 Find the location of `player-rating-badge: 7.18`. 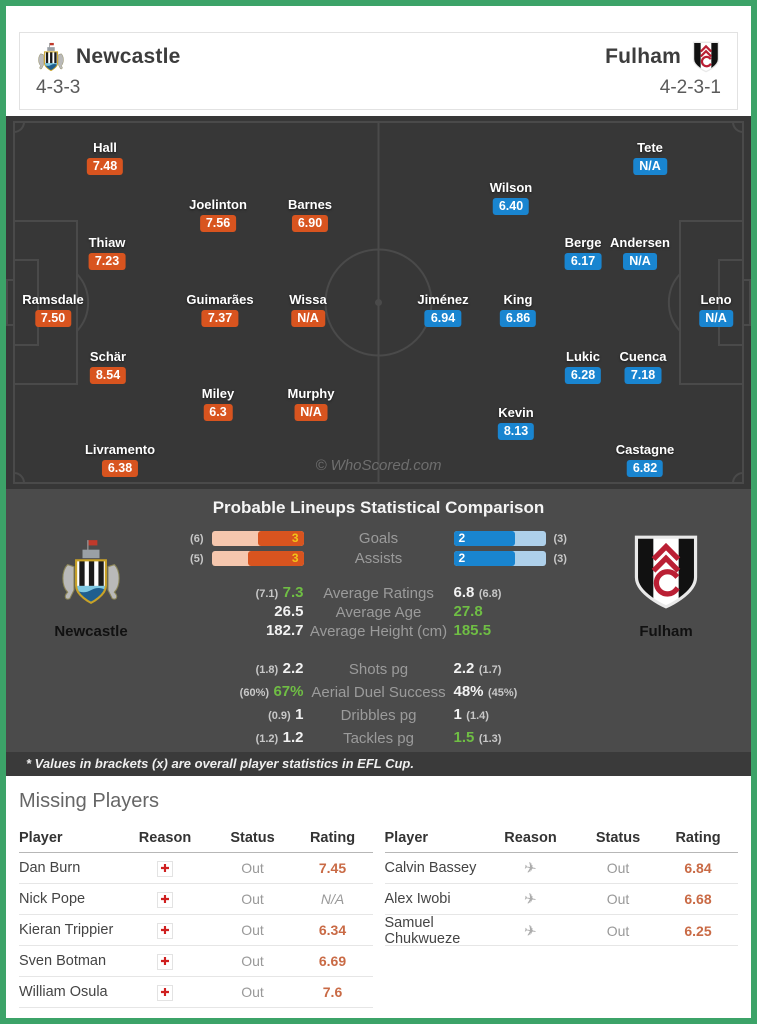

player-rating-badge: 7.18 is located at coordinates (643, 375).